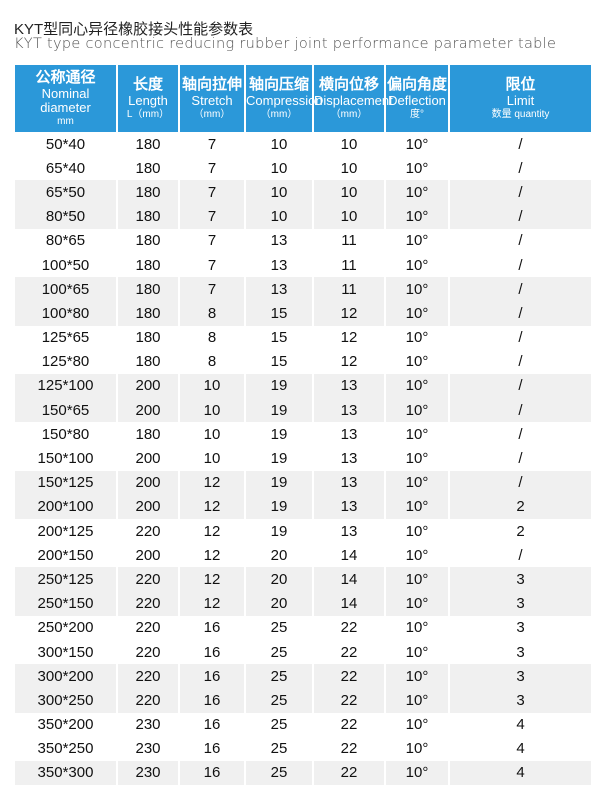  What do you see at coordinates (303, 676) in the screenshot?
I see `table-row: 300*200 220 16 25 22 10° 3` at bounding box center [303, 676].